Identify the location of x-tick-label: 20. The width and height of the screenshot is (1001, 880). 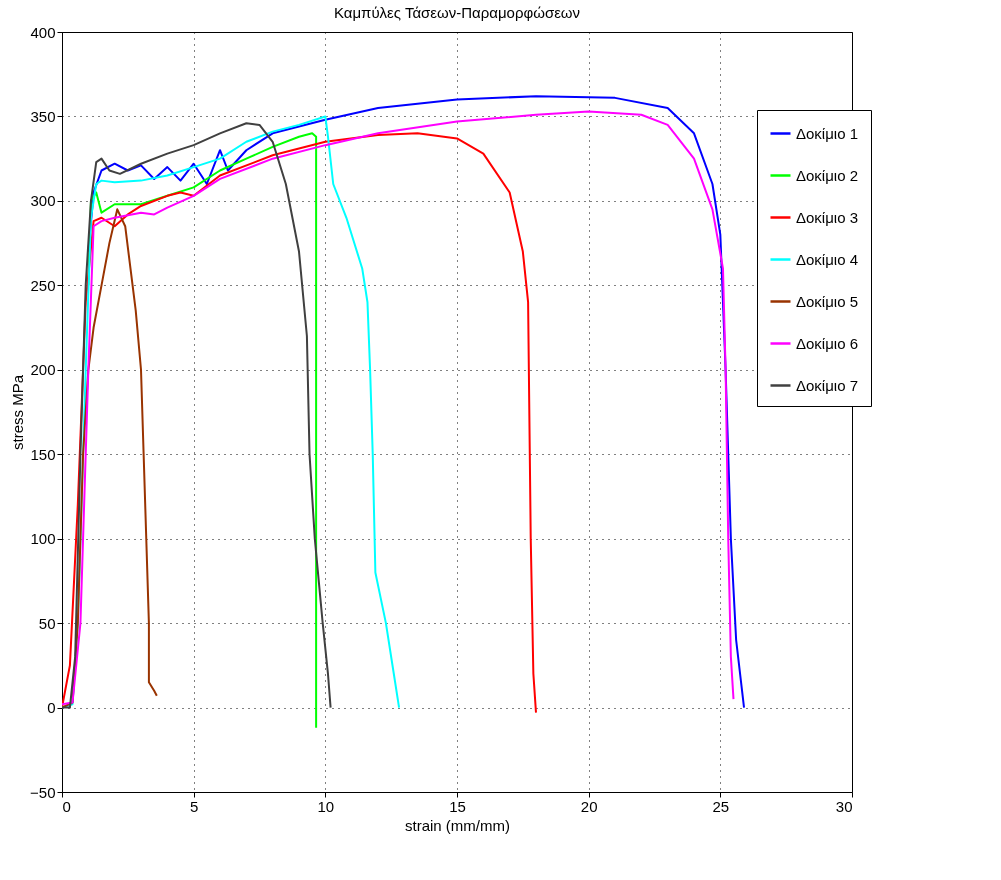
(589, 806).